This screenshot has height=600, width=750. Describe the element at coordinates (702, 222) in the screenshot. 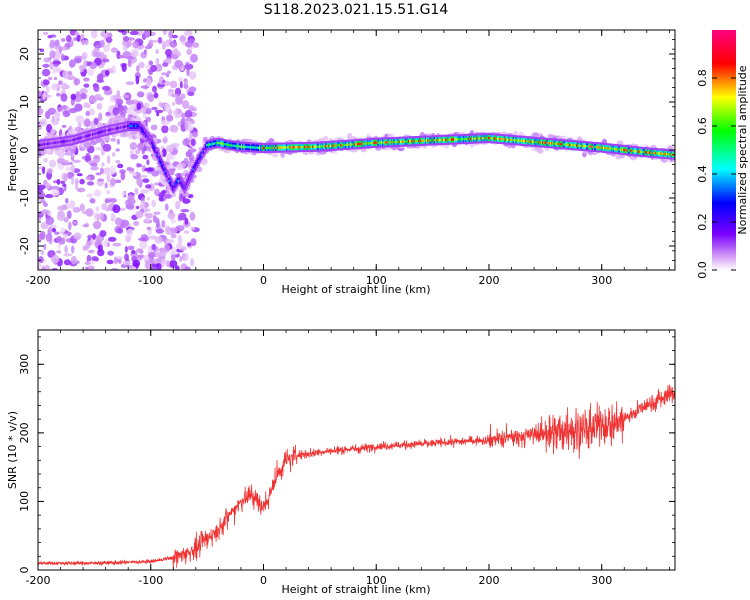

I see `colorbar-tick-label: 0.2` at that location.